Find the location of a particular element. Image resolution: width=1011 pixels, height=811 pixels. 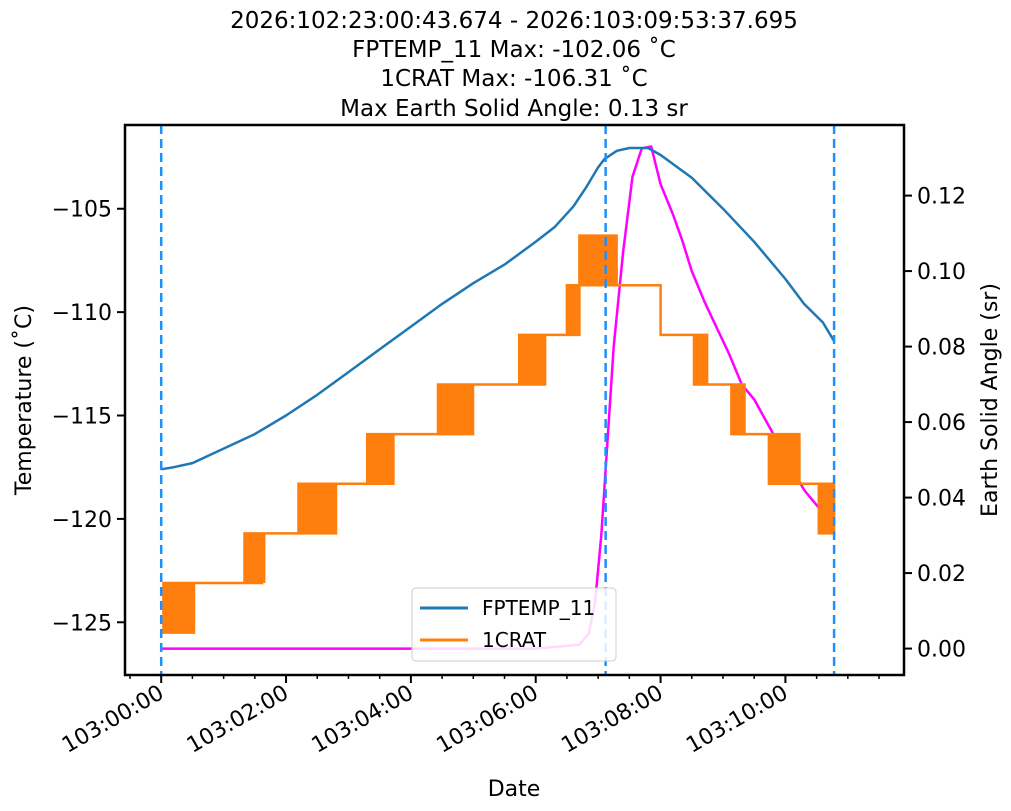

x-axis-label: Date is located at coordinates (514, 789).